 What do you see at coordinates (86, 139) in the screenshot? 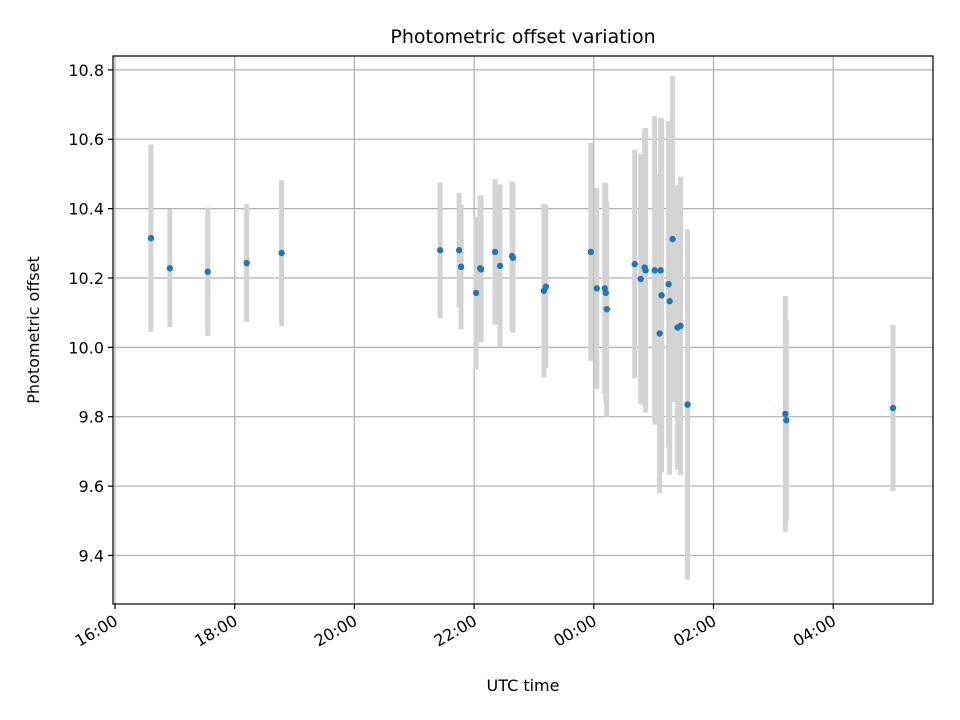
I see `y-tick-label: 10.6` at bounding box center [86, 139].